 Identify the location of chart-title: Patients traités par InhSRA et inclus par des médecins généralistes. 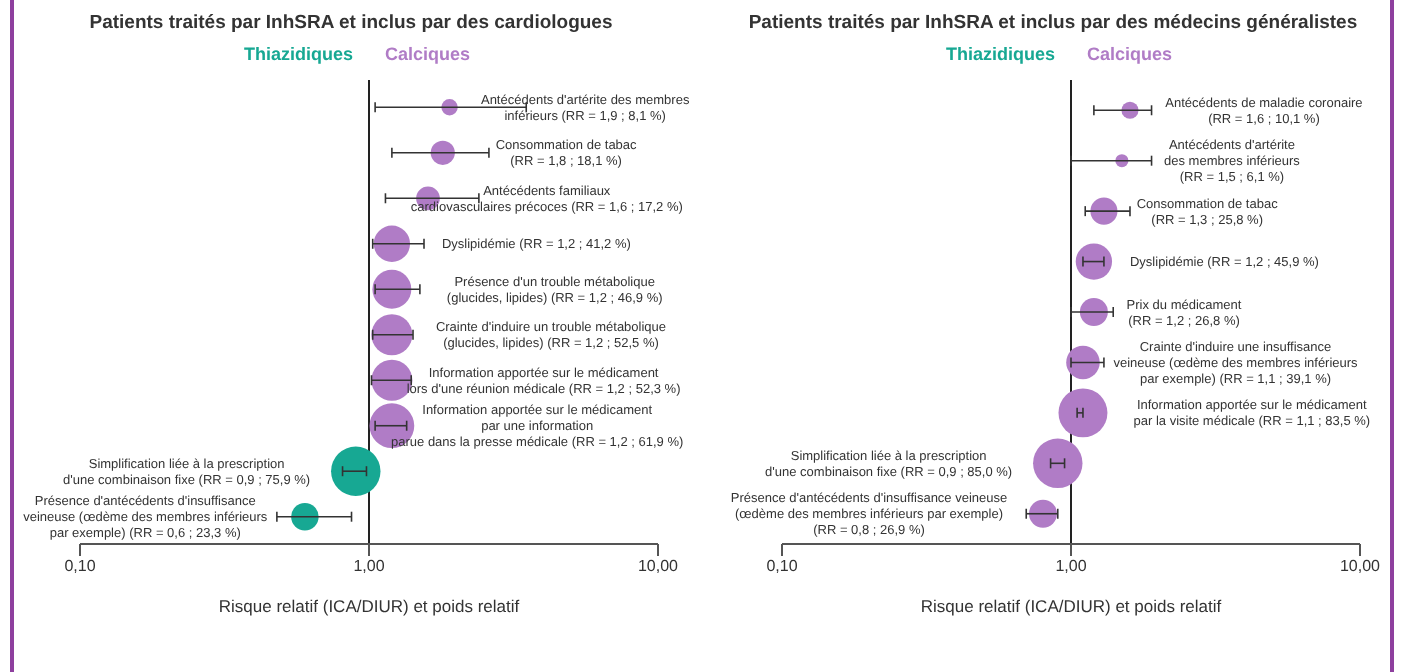
(1053, 23).